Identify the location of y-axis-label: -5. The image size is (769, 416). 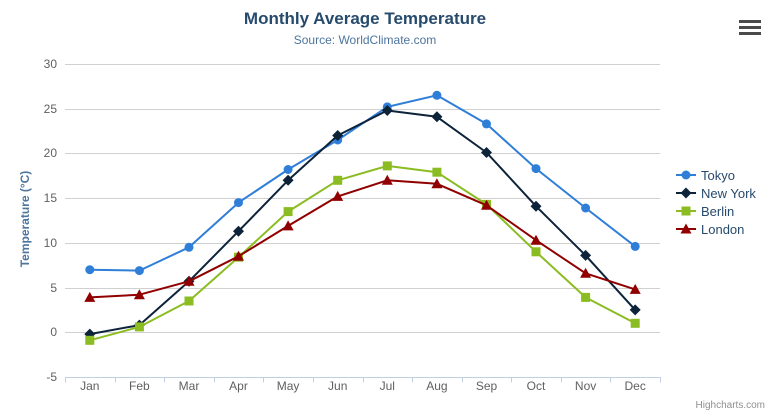
(51, 377).